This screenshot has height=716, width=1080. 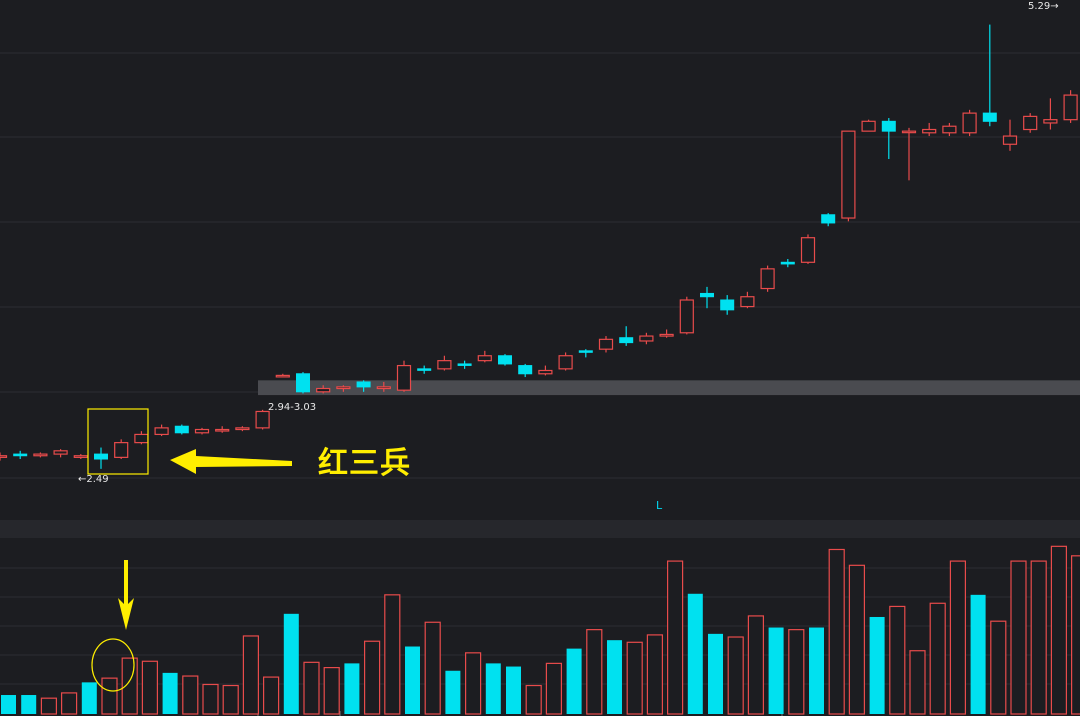 I want to click on pane-separator, so click(x=540, y=529).